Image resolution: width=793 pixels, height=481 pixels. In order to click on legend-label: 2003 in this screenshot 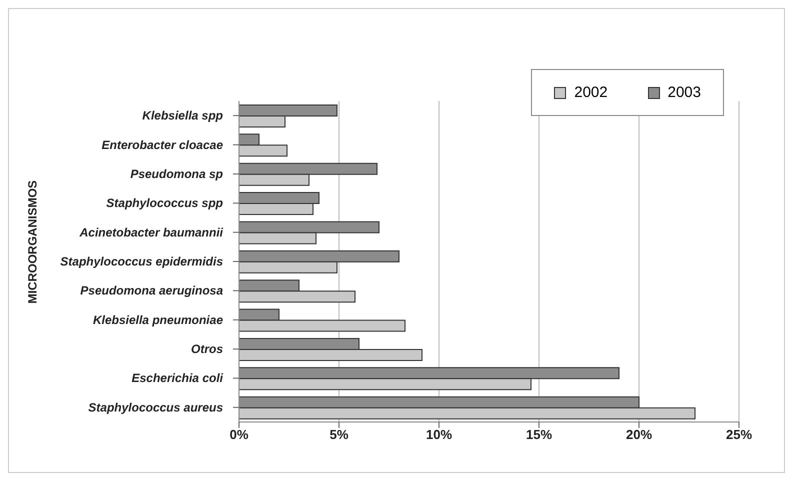, I will do `click(684, 92)`.